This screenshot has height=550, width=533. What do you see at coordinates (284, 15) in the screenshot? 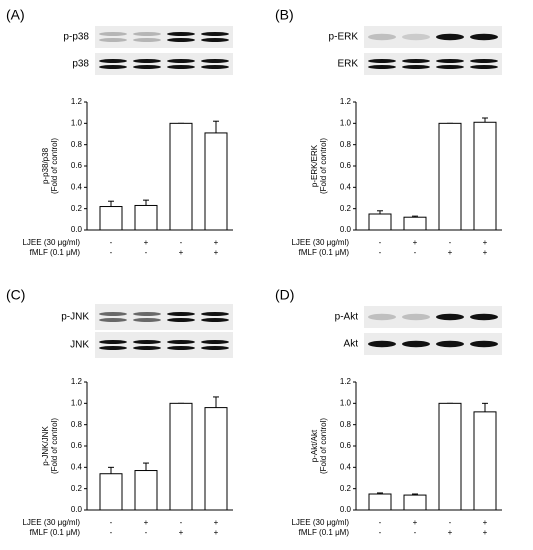
I see `panel-label: (B)` at bounding box center [284, 15].